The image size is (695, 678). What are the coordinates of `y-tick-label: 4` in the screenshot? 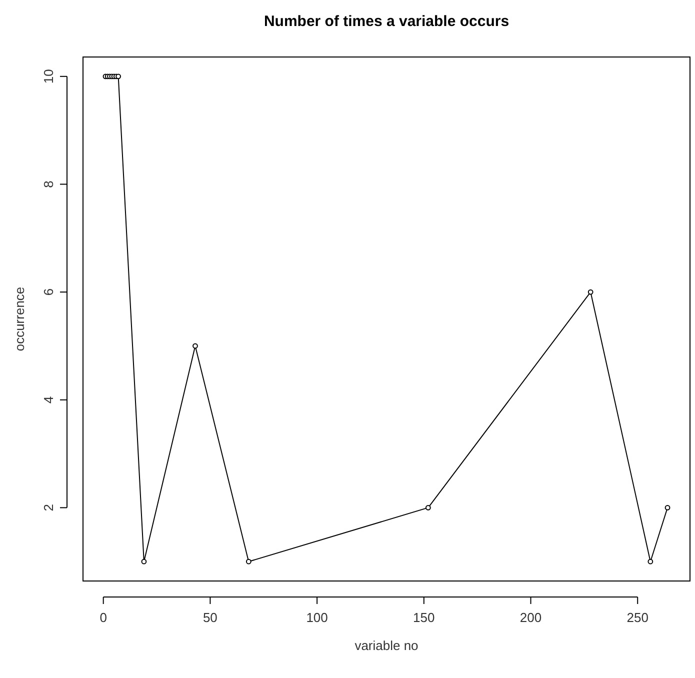 It's located at (48, 400).